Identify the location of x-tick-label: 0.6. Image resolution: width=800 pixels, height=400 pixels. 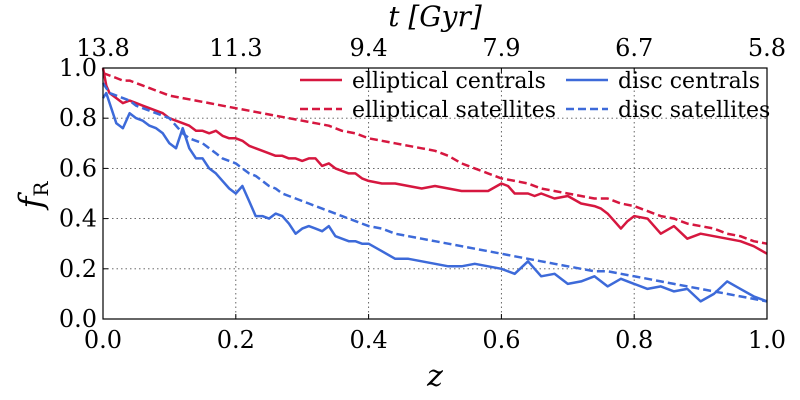
(501, 340).